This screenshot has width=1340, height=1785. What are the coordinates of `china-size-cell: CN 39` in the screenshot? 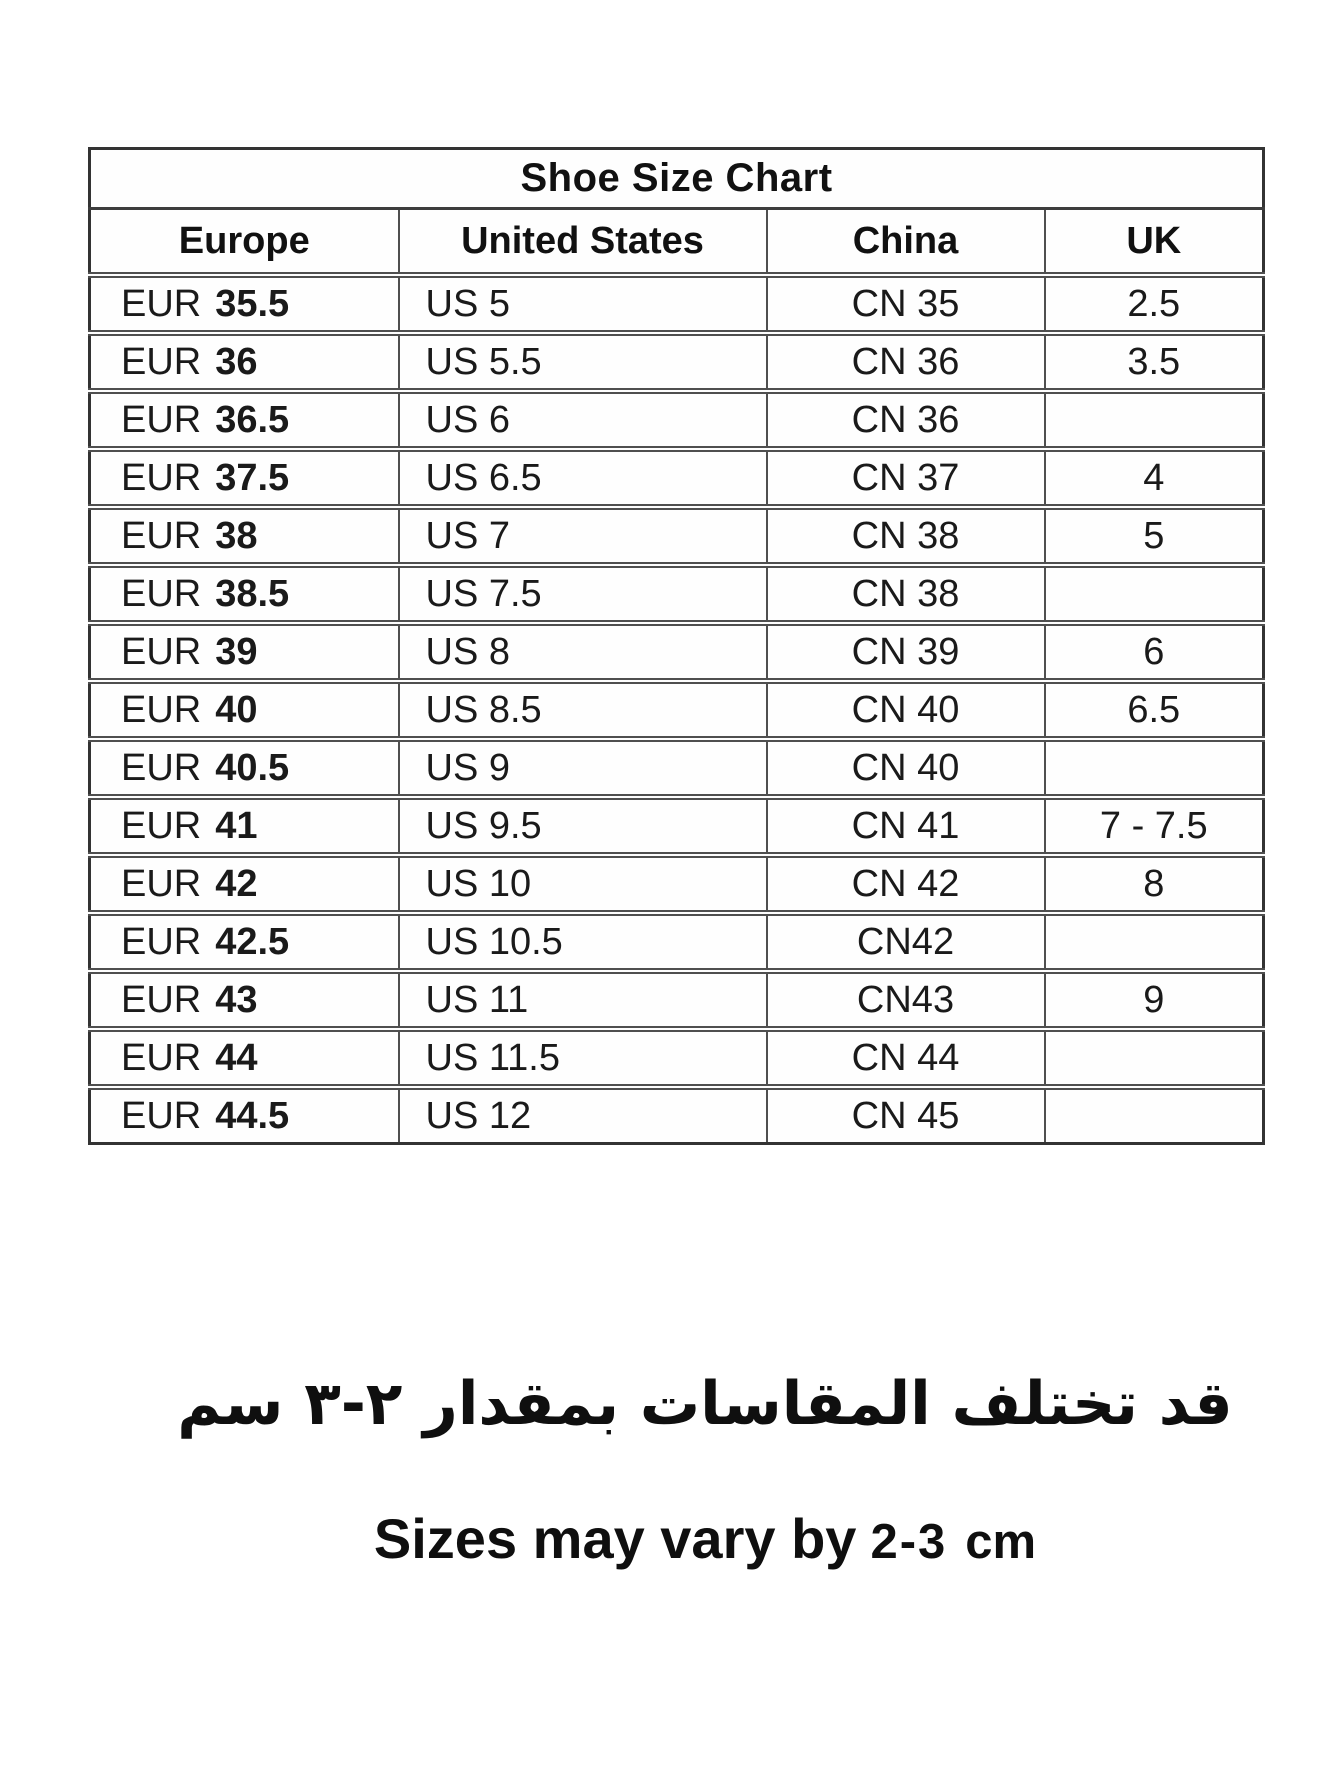 It's located at (905, 652).